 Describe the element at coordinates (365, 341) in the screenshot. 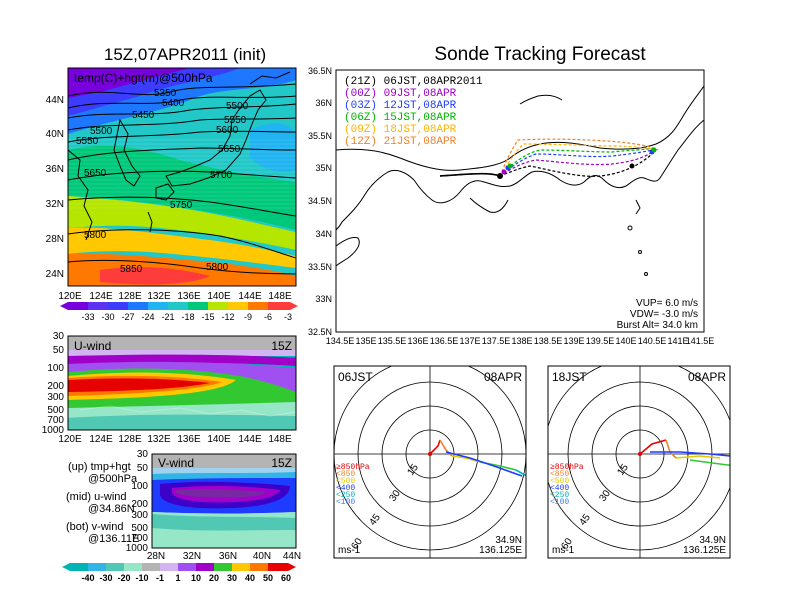

I see `svg-text: 135E` at that location.